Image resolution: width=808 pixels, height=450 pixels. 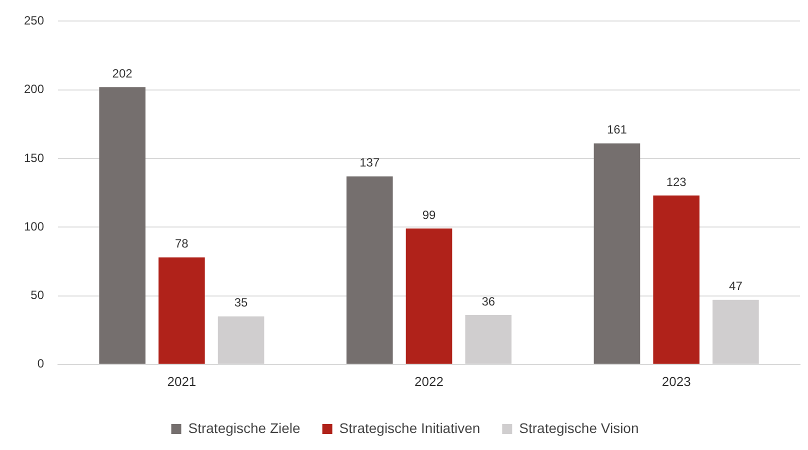 What do you see at coordinates (370, 163) in the screenshot?
I see `data-label: 137` at bounding box center [370, 163].